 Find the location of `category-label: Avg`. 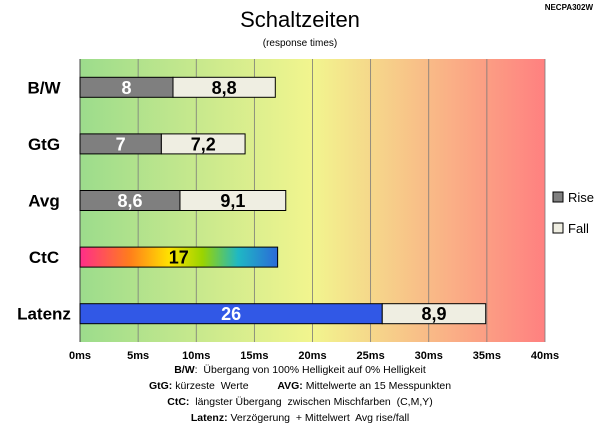

category-label: Avg is located at coordinates (44, 201).